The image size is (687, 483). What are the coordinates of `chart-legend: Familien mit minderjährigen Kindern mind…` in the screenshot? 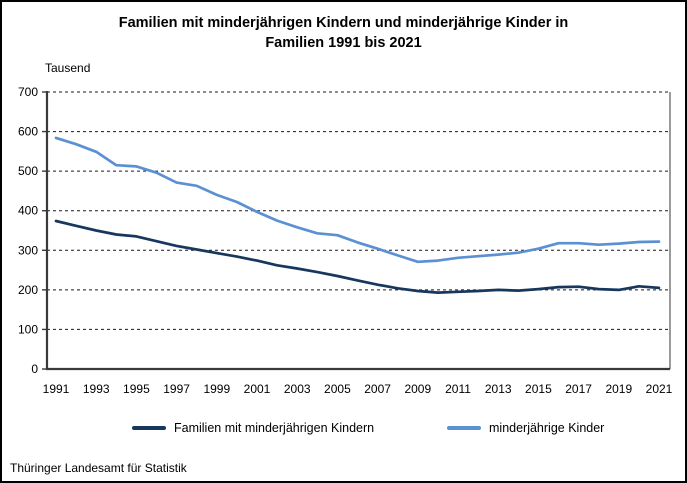 It's located at (343, 428).